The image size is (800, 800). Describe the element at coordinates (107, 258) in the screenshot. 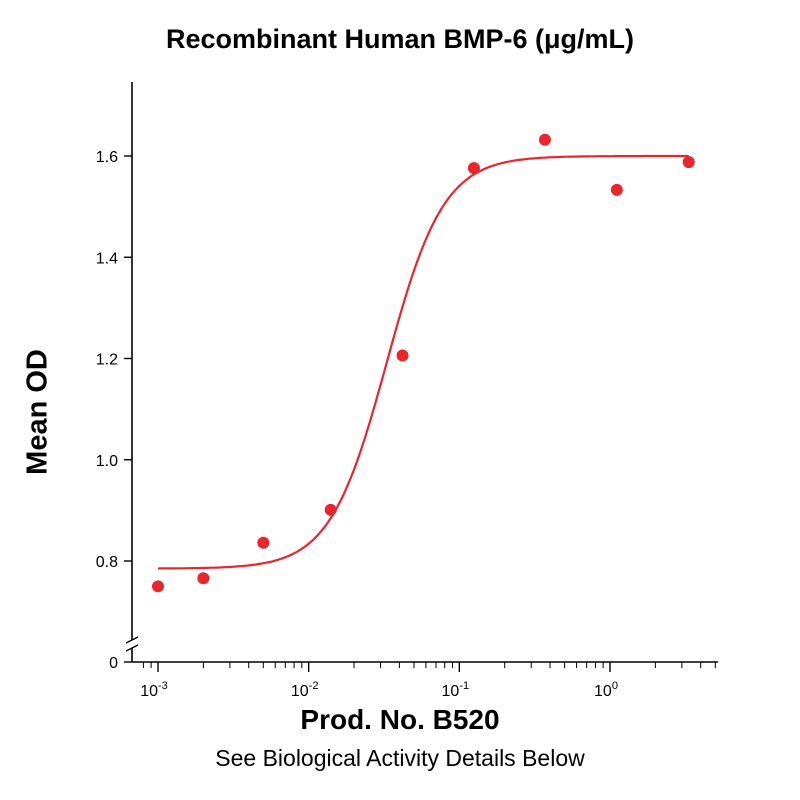

I see `y-tick-label: 1.4` at that location.